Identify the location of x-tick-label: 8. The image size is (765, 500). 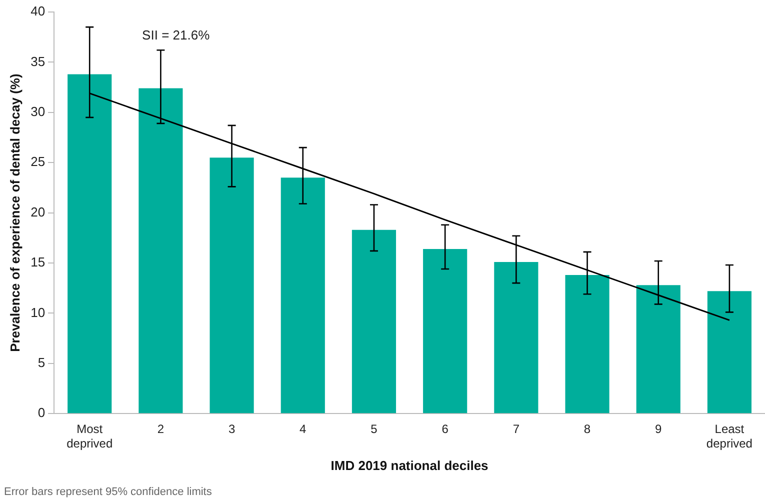
(587, 429).